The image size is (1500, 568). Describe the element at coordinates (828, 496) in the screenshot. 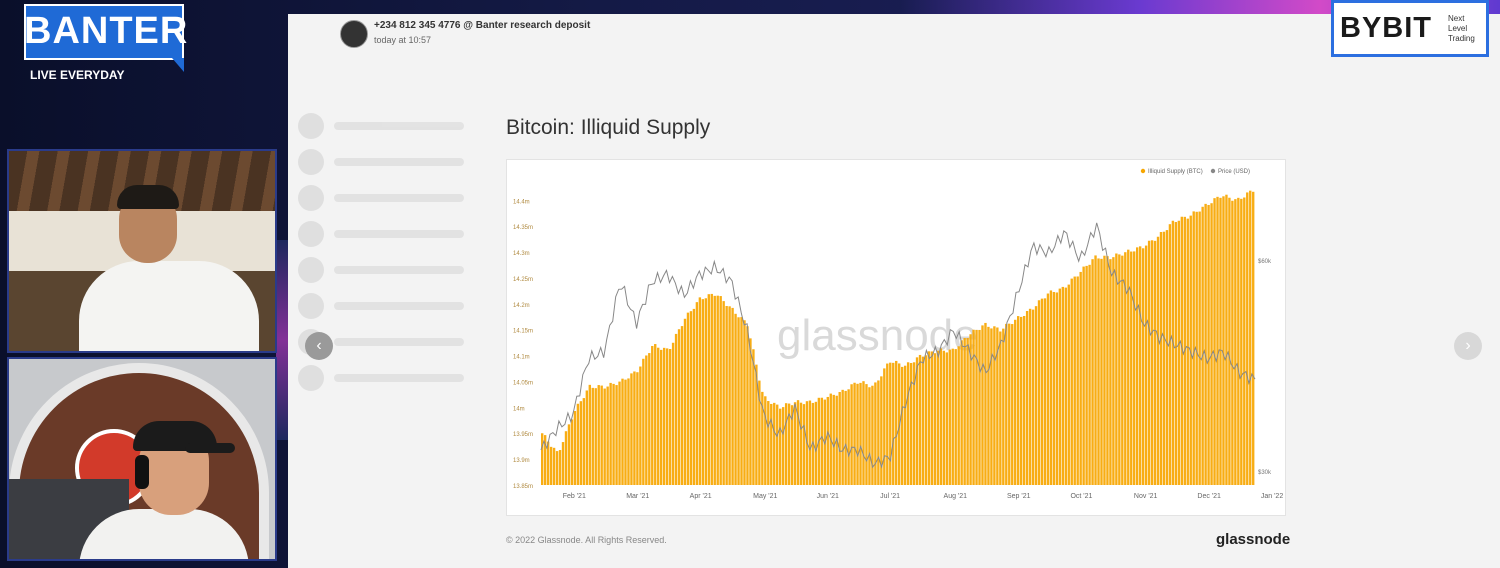

I see `x-tick-label: Jun '21` at that location.